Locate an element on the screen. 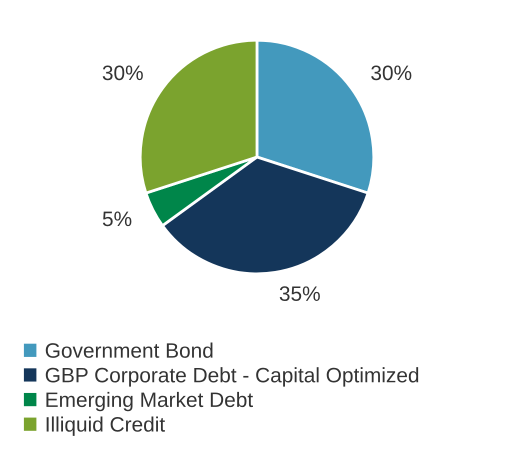  data-label: 5% is located at coordinates (117, 219).